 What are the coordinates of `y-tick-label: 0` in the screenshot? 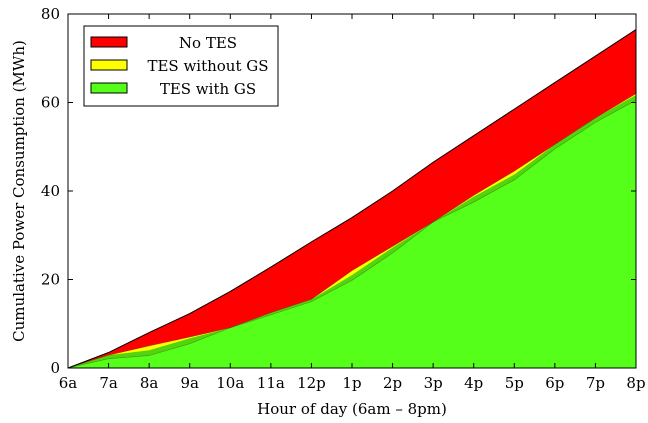 It's located at (55, 368).